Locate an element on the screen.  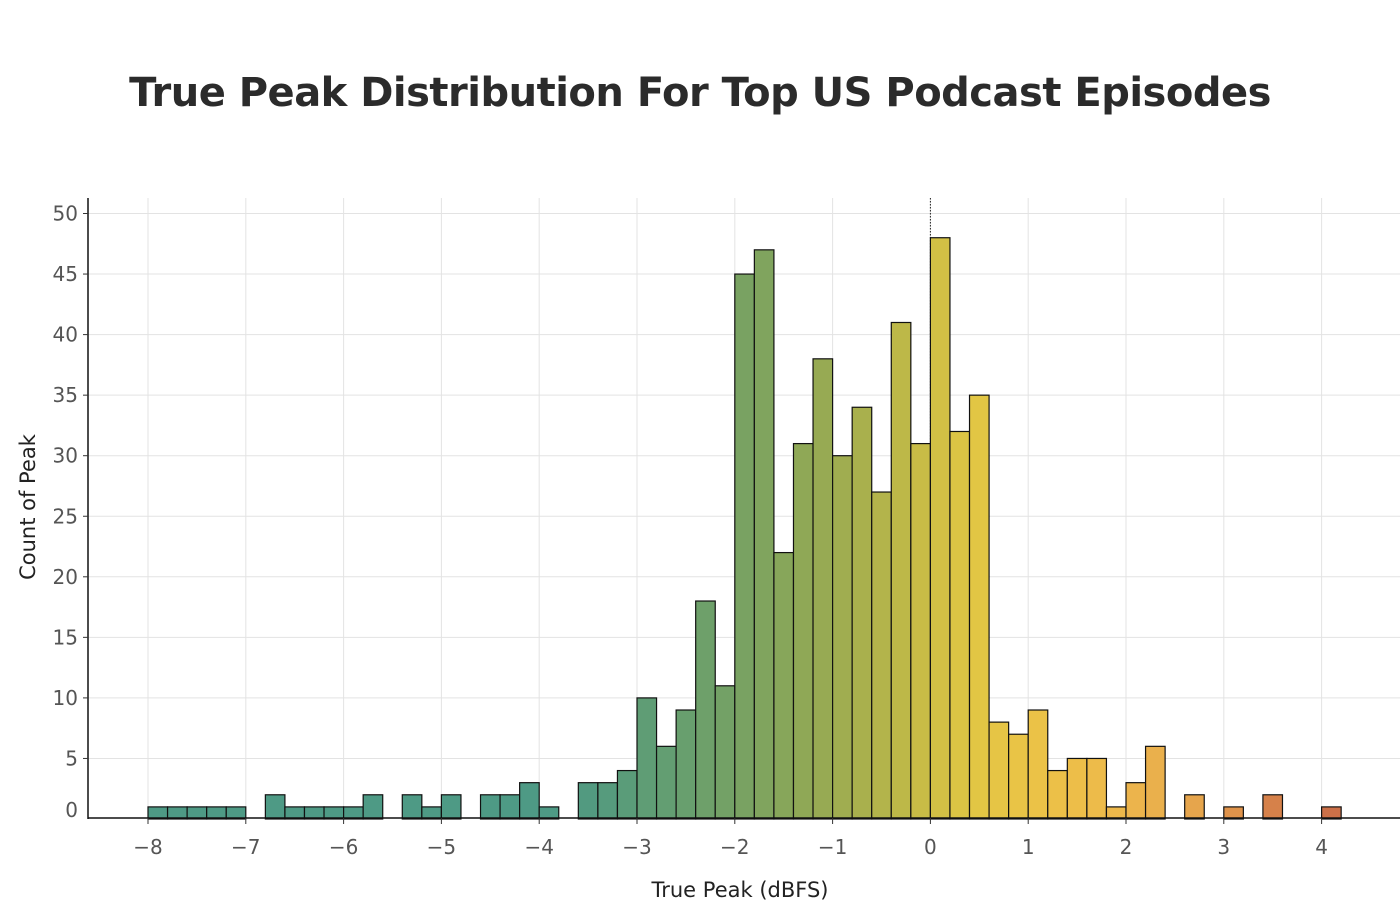
y-tick-label: 5 is located at coordinates (71, 758).